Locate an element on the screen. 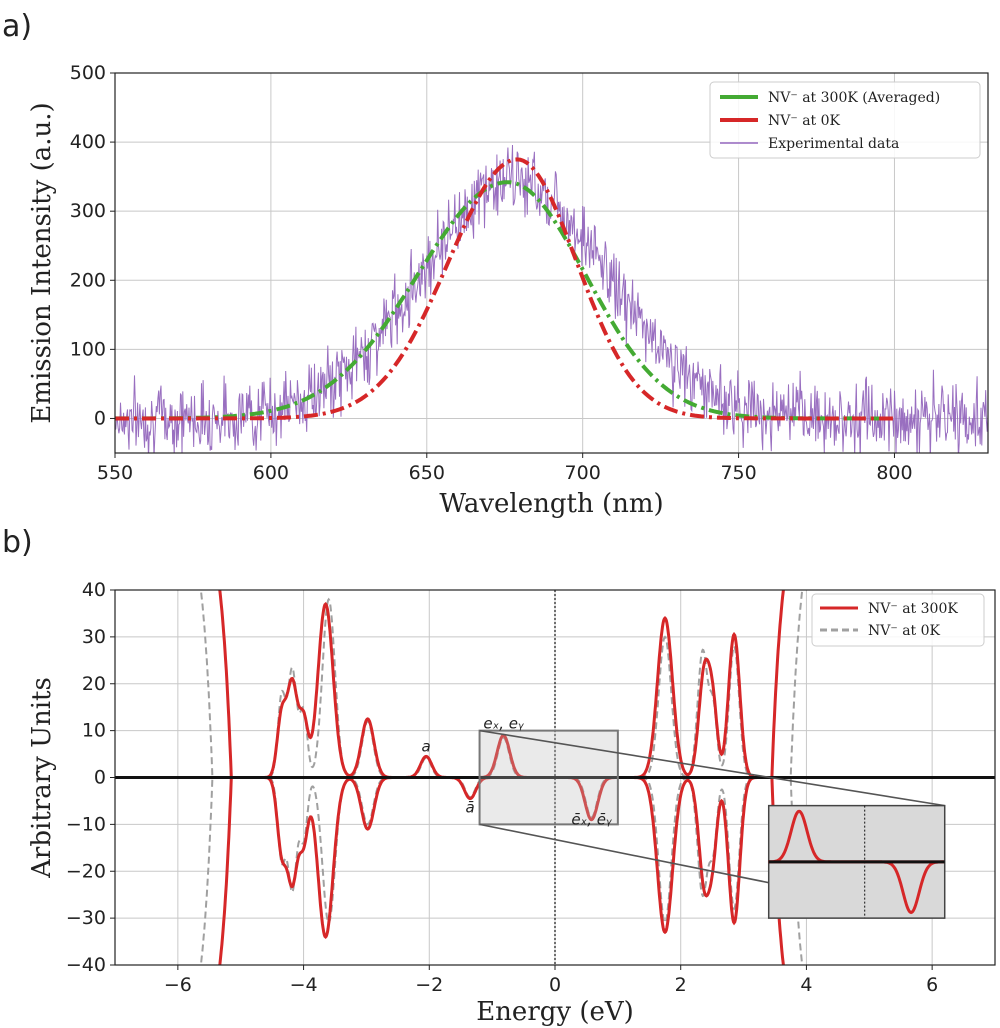 The width and height of the screenshot is (1000, 1028). y-tick-label: −10 is located at coordinates (86, 824).